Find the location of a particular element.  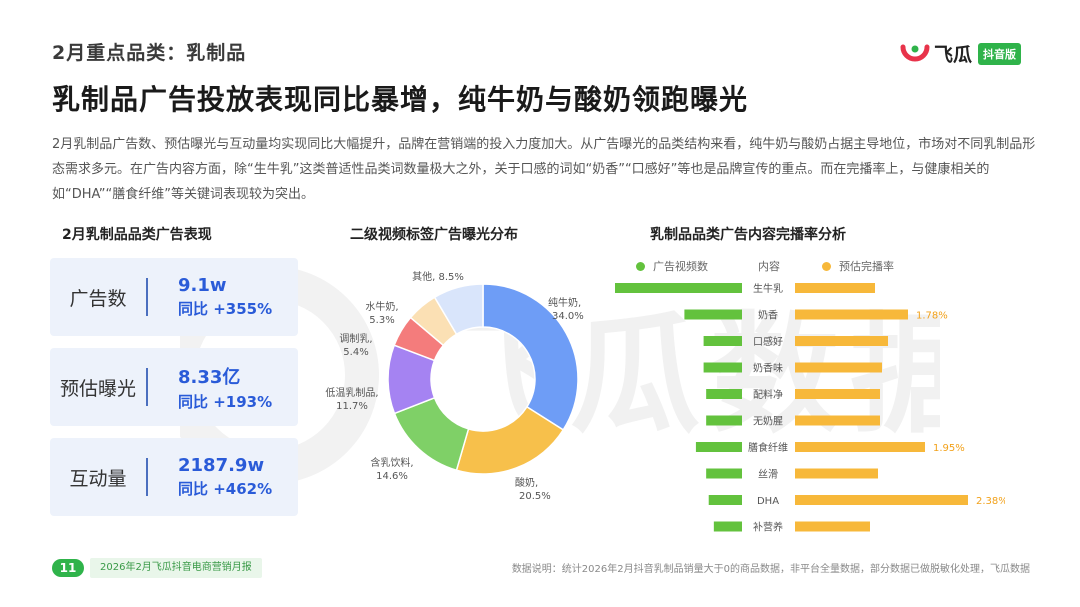

slice-name-label: 纯牛奶, is located at coordinates (564, 302).